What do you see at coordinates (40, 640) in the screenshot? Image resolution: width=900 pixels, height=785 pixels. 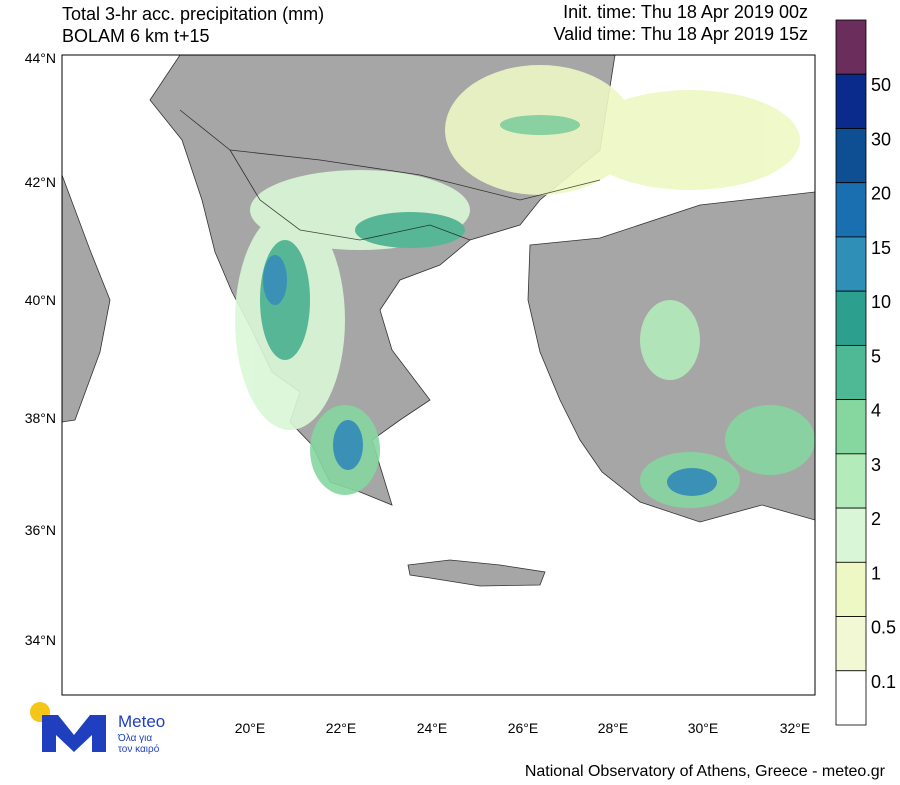 I see `lat-label: 34°N` at bounding box center [40, 640].